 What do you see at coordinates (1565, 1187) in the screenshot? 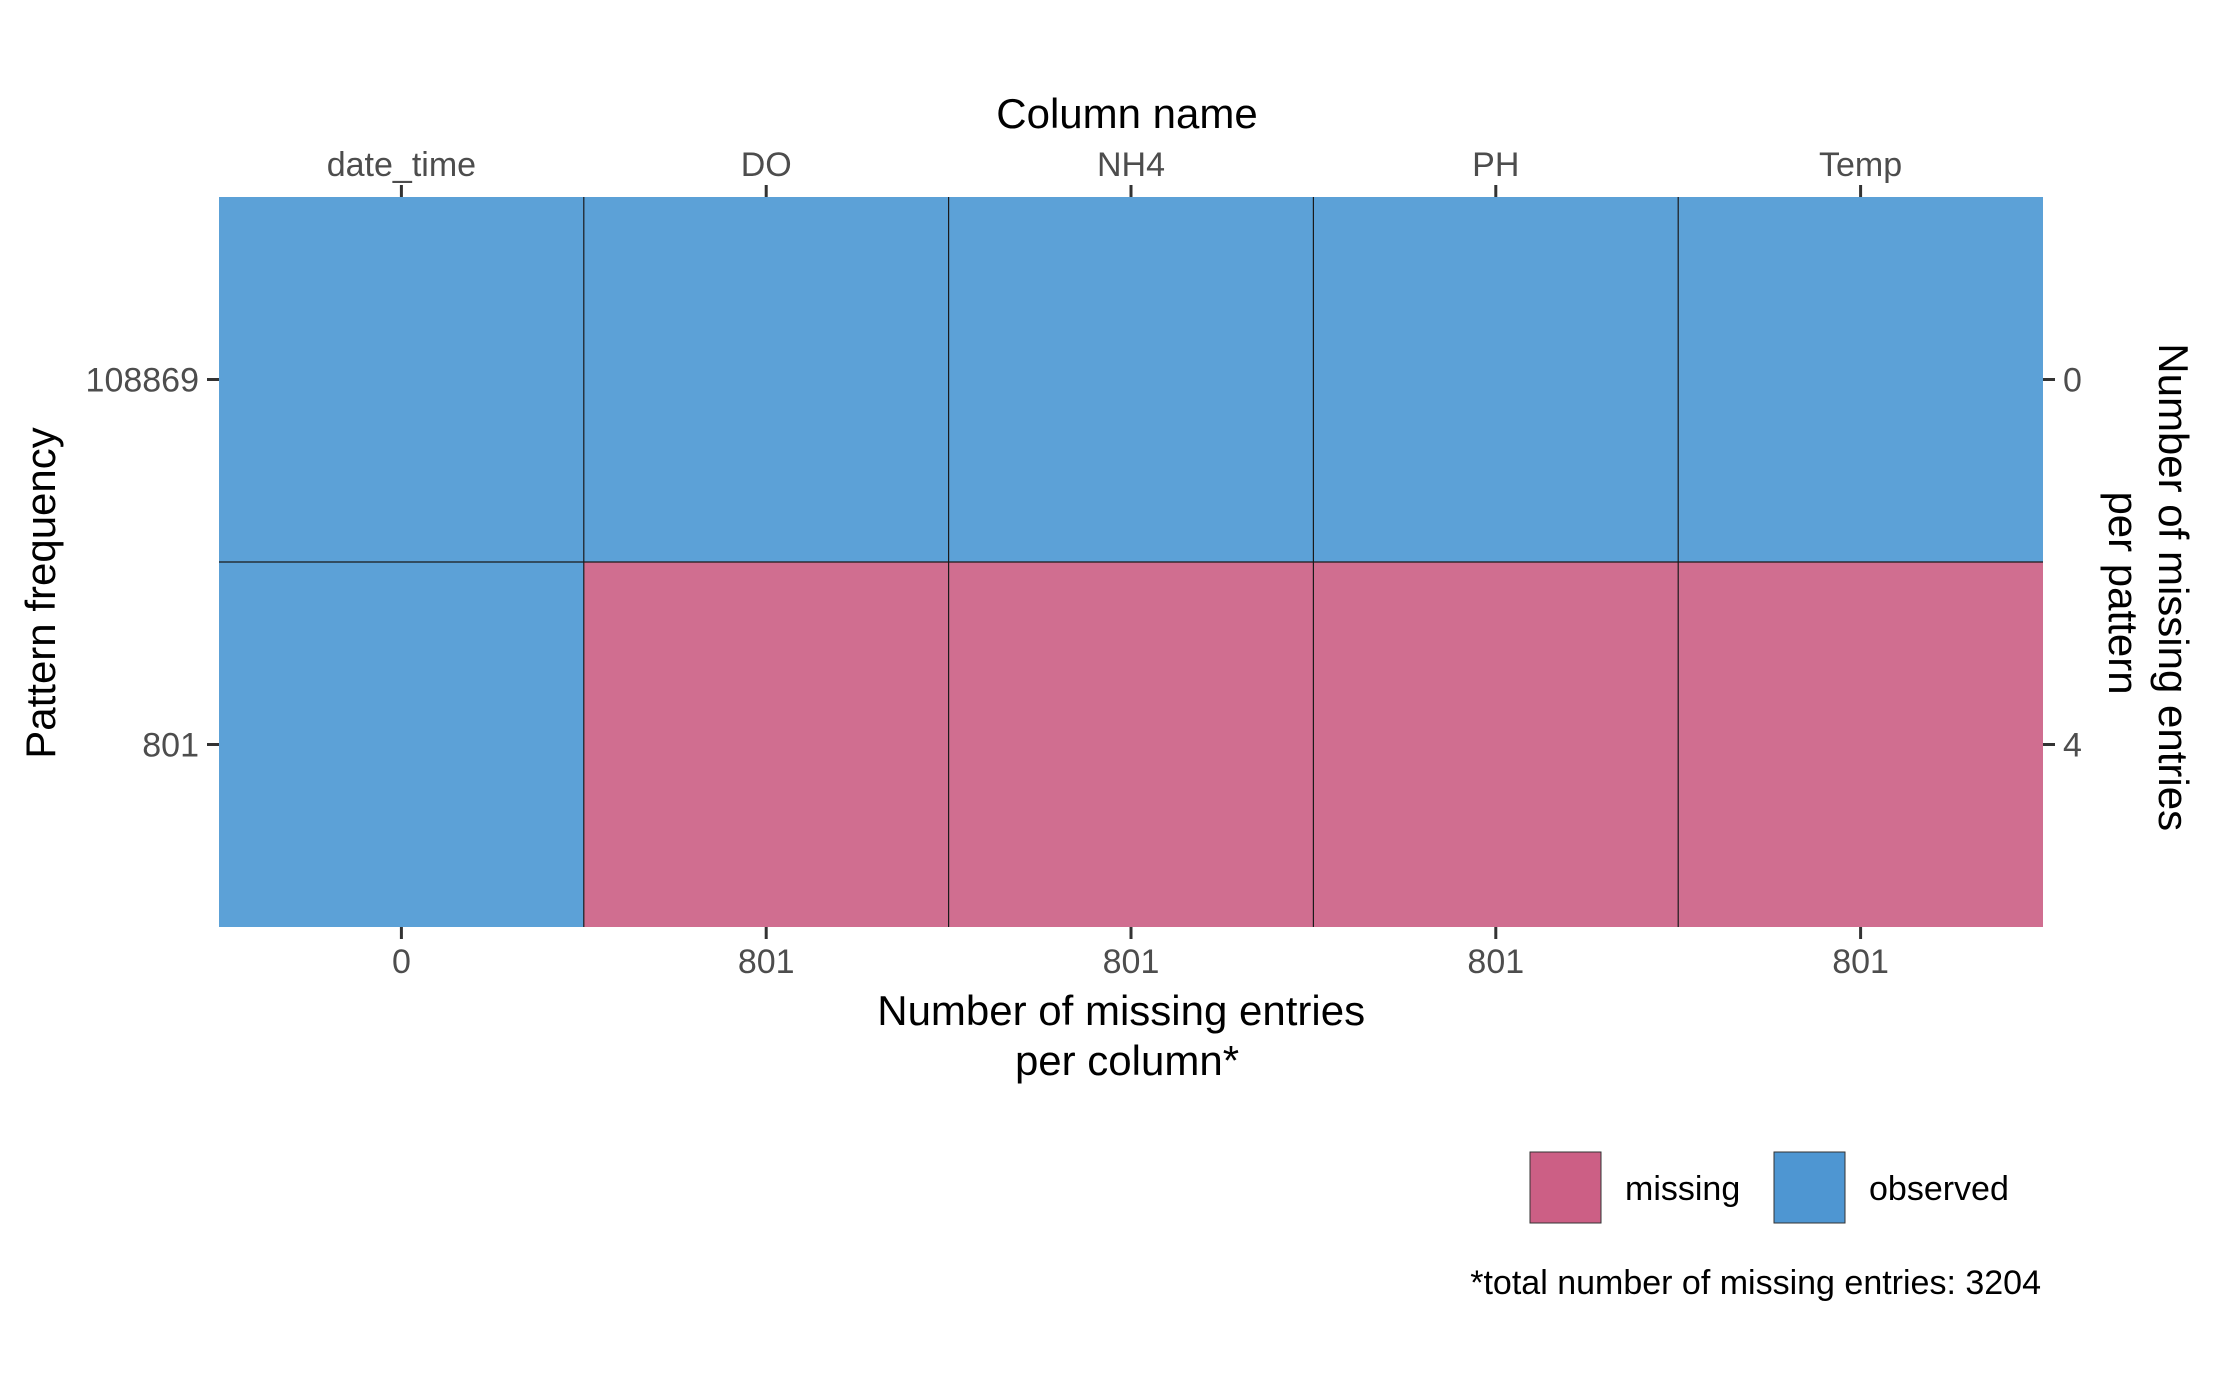
I see `legend-key-missing` at bounding box center [1565, 1187].